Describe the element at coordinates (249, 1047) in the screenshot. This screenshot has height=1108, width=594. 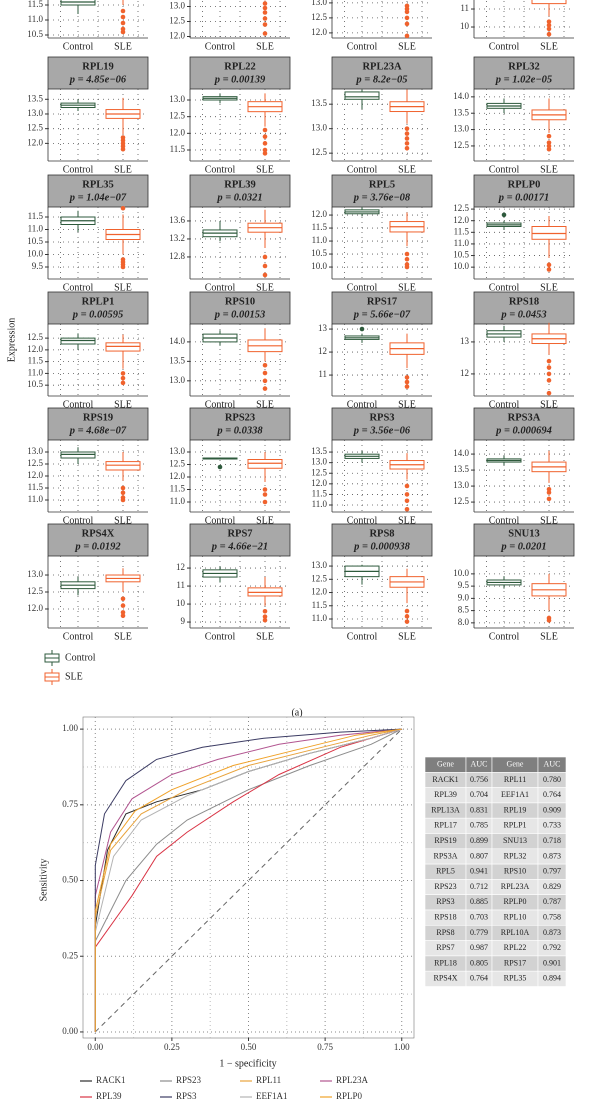
I see `x-tick-label: 0.50` at that location.